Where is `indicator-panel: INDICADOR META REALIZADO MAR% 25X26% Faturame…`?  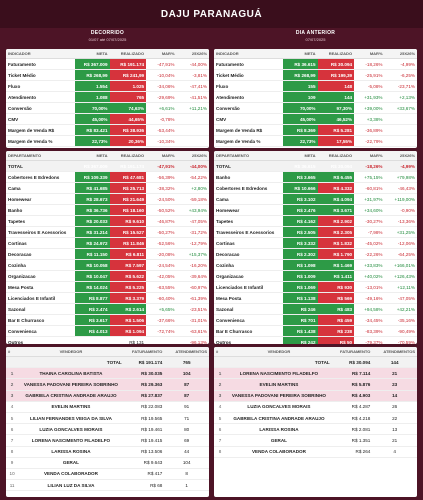
indicator-panel: INDICADOR META REALIZADO MAR% 25X26% Faturame… is located at coordinates (107, 98).